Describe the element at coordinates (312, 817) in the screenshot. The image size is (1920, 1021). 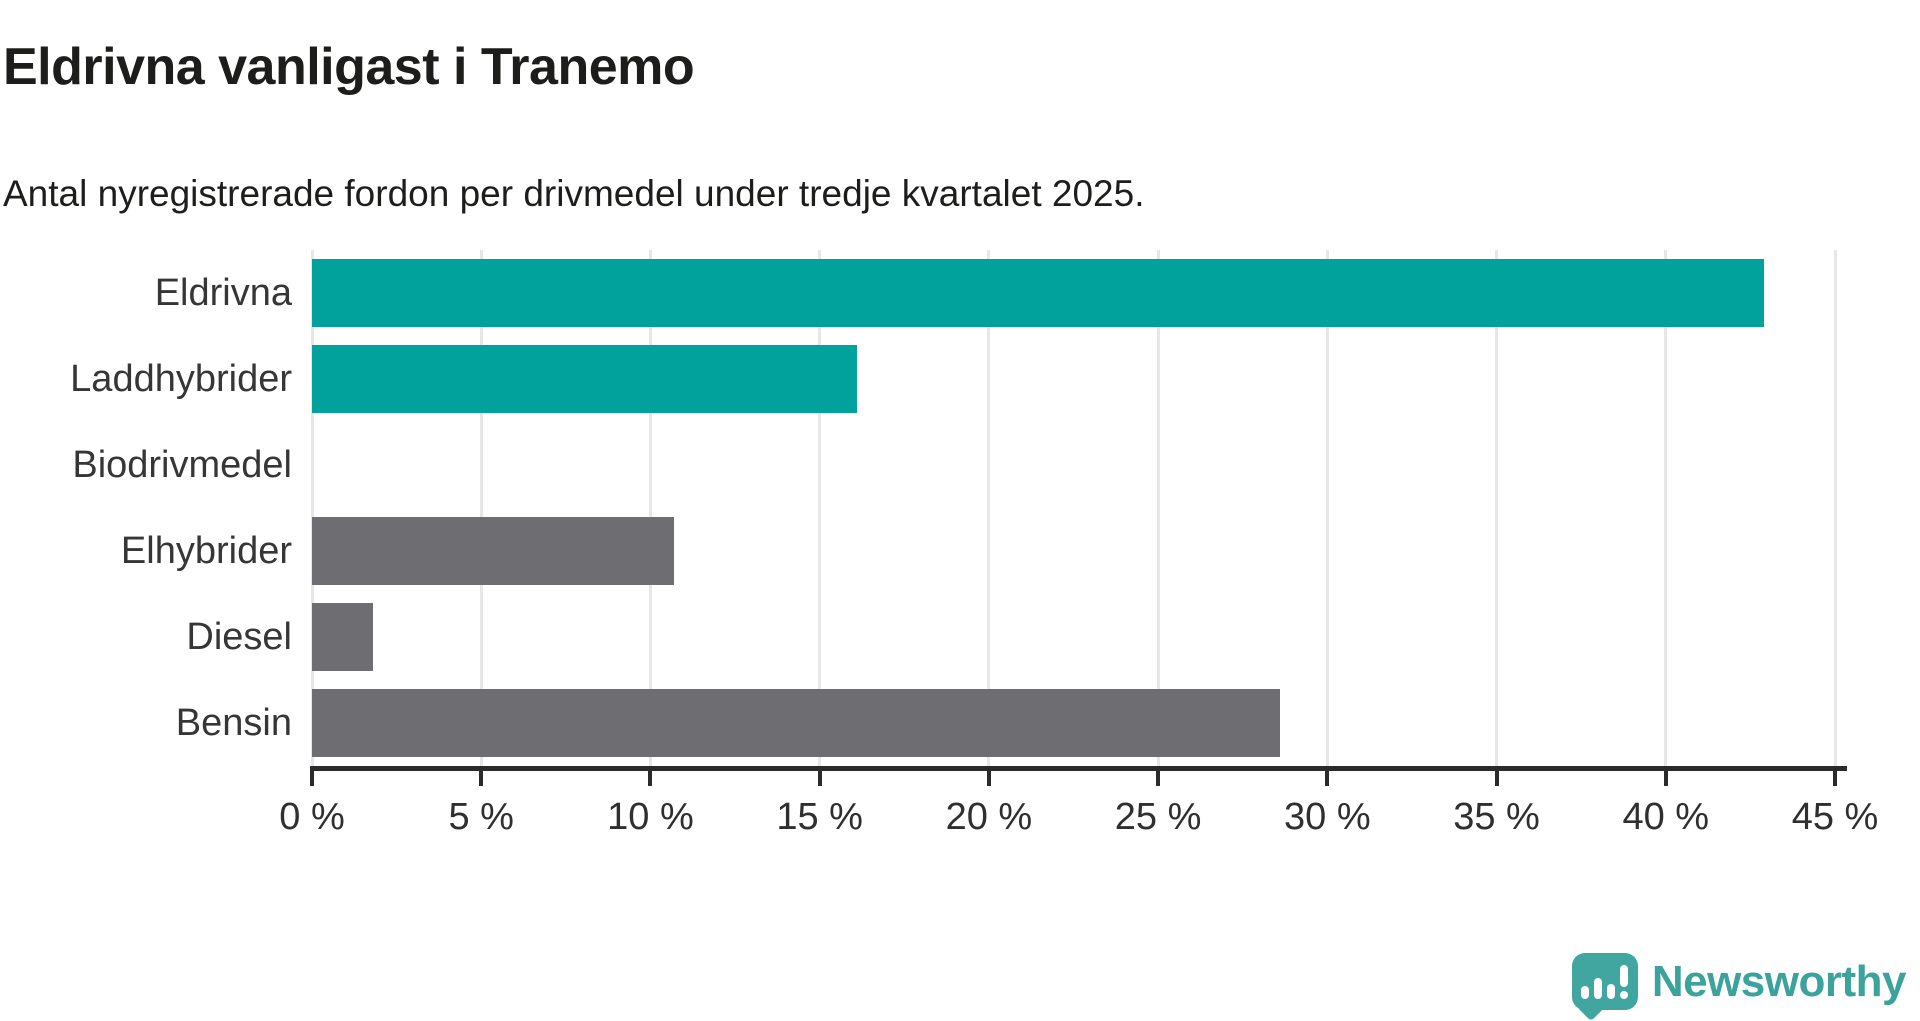
I see `x-tick-label-0: 0 %` at that location.